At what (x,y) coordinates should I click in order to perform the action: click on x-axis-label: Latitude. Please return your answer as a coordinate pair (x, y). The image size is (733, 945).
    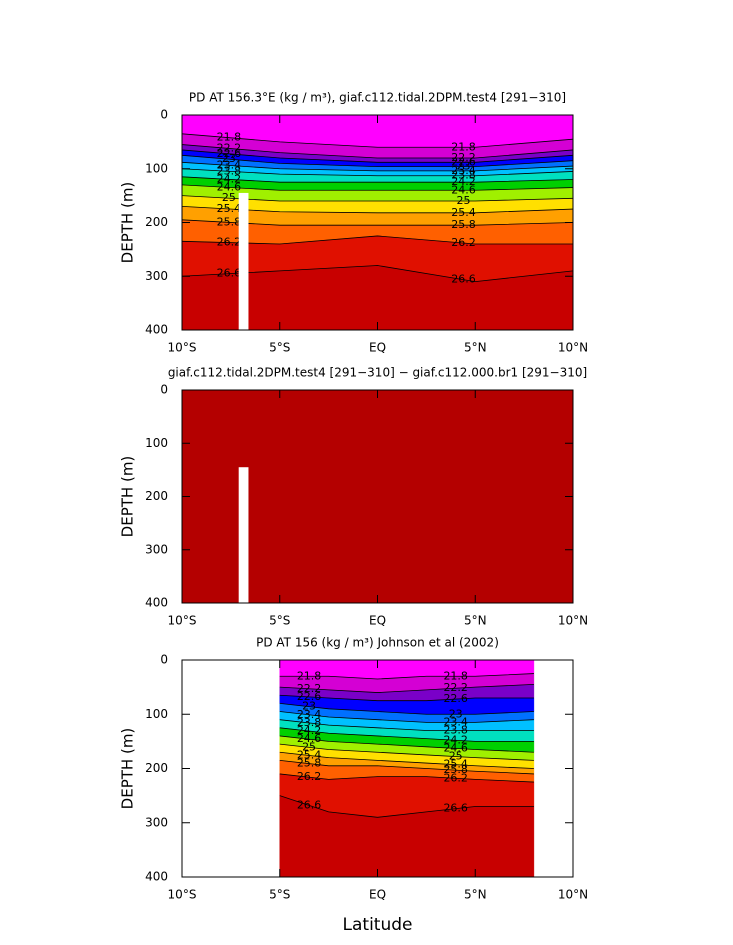
    Looking at the image, I should click on (378, 925).